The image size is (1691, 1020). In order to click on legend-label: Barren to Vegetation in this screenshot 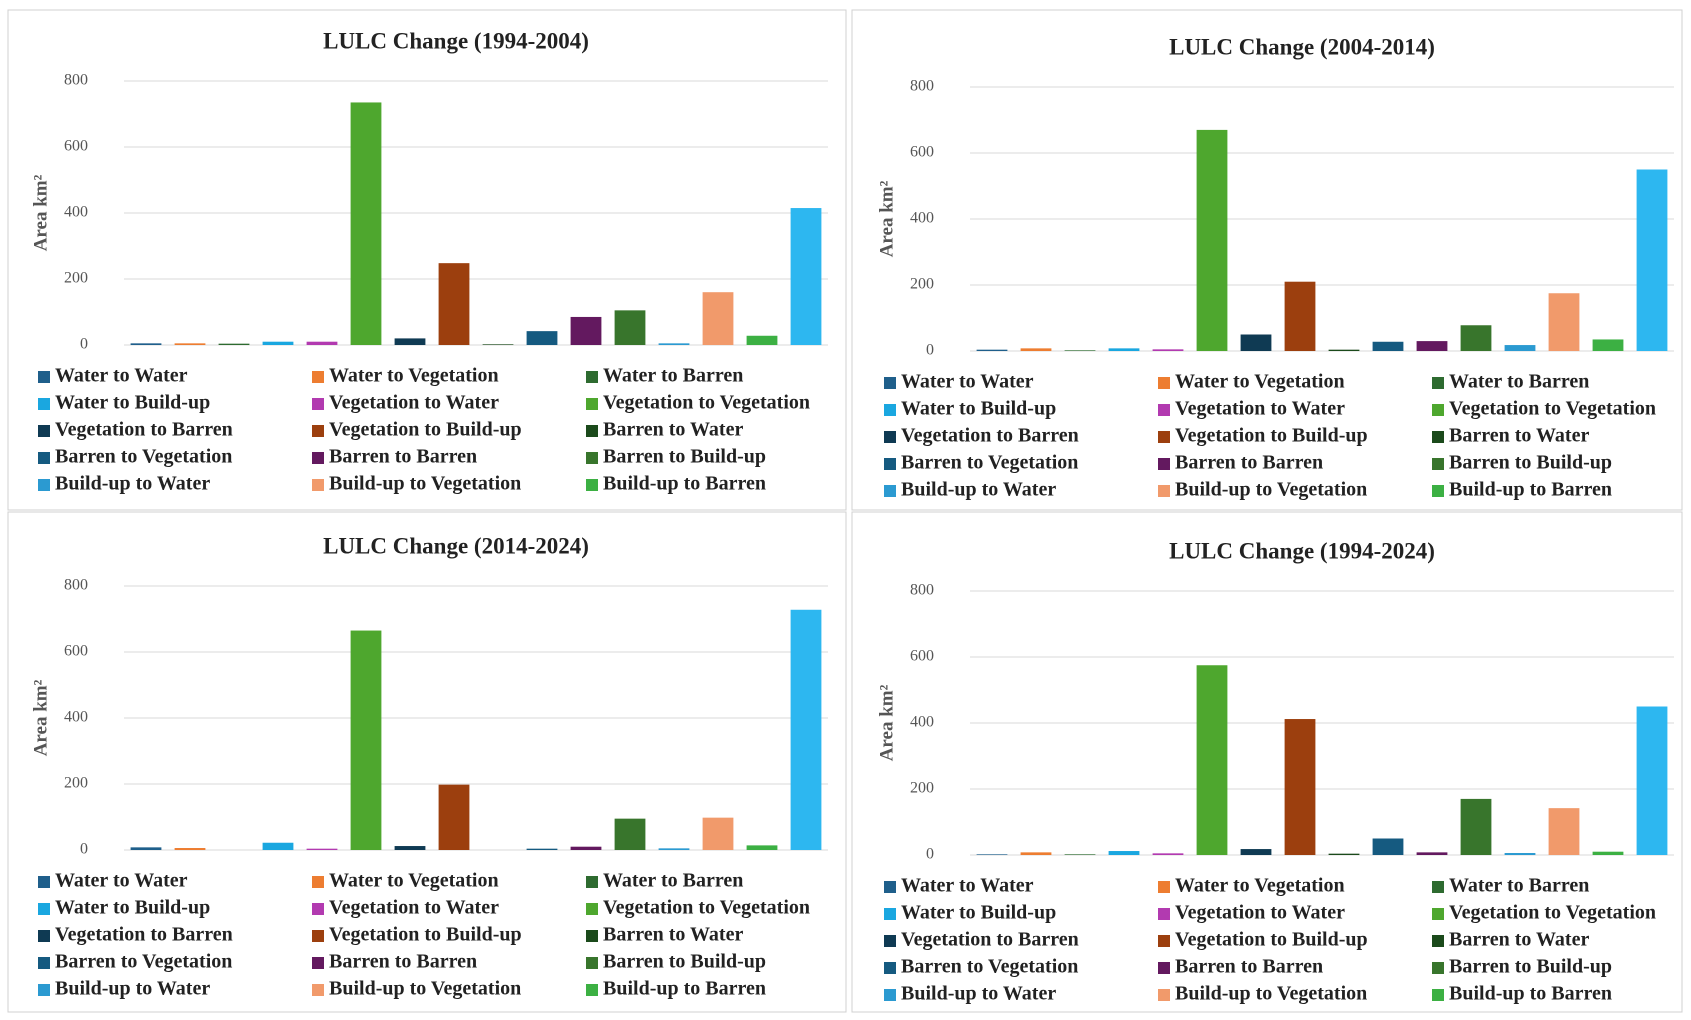, I will do `click(143, 962)`.